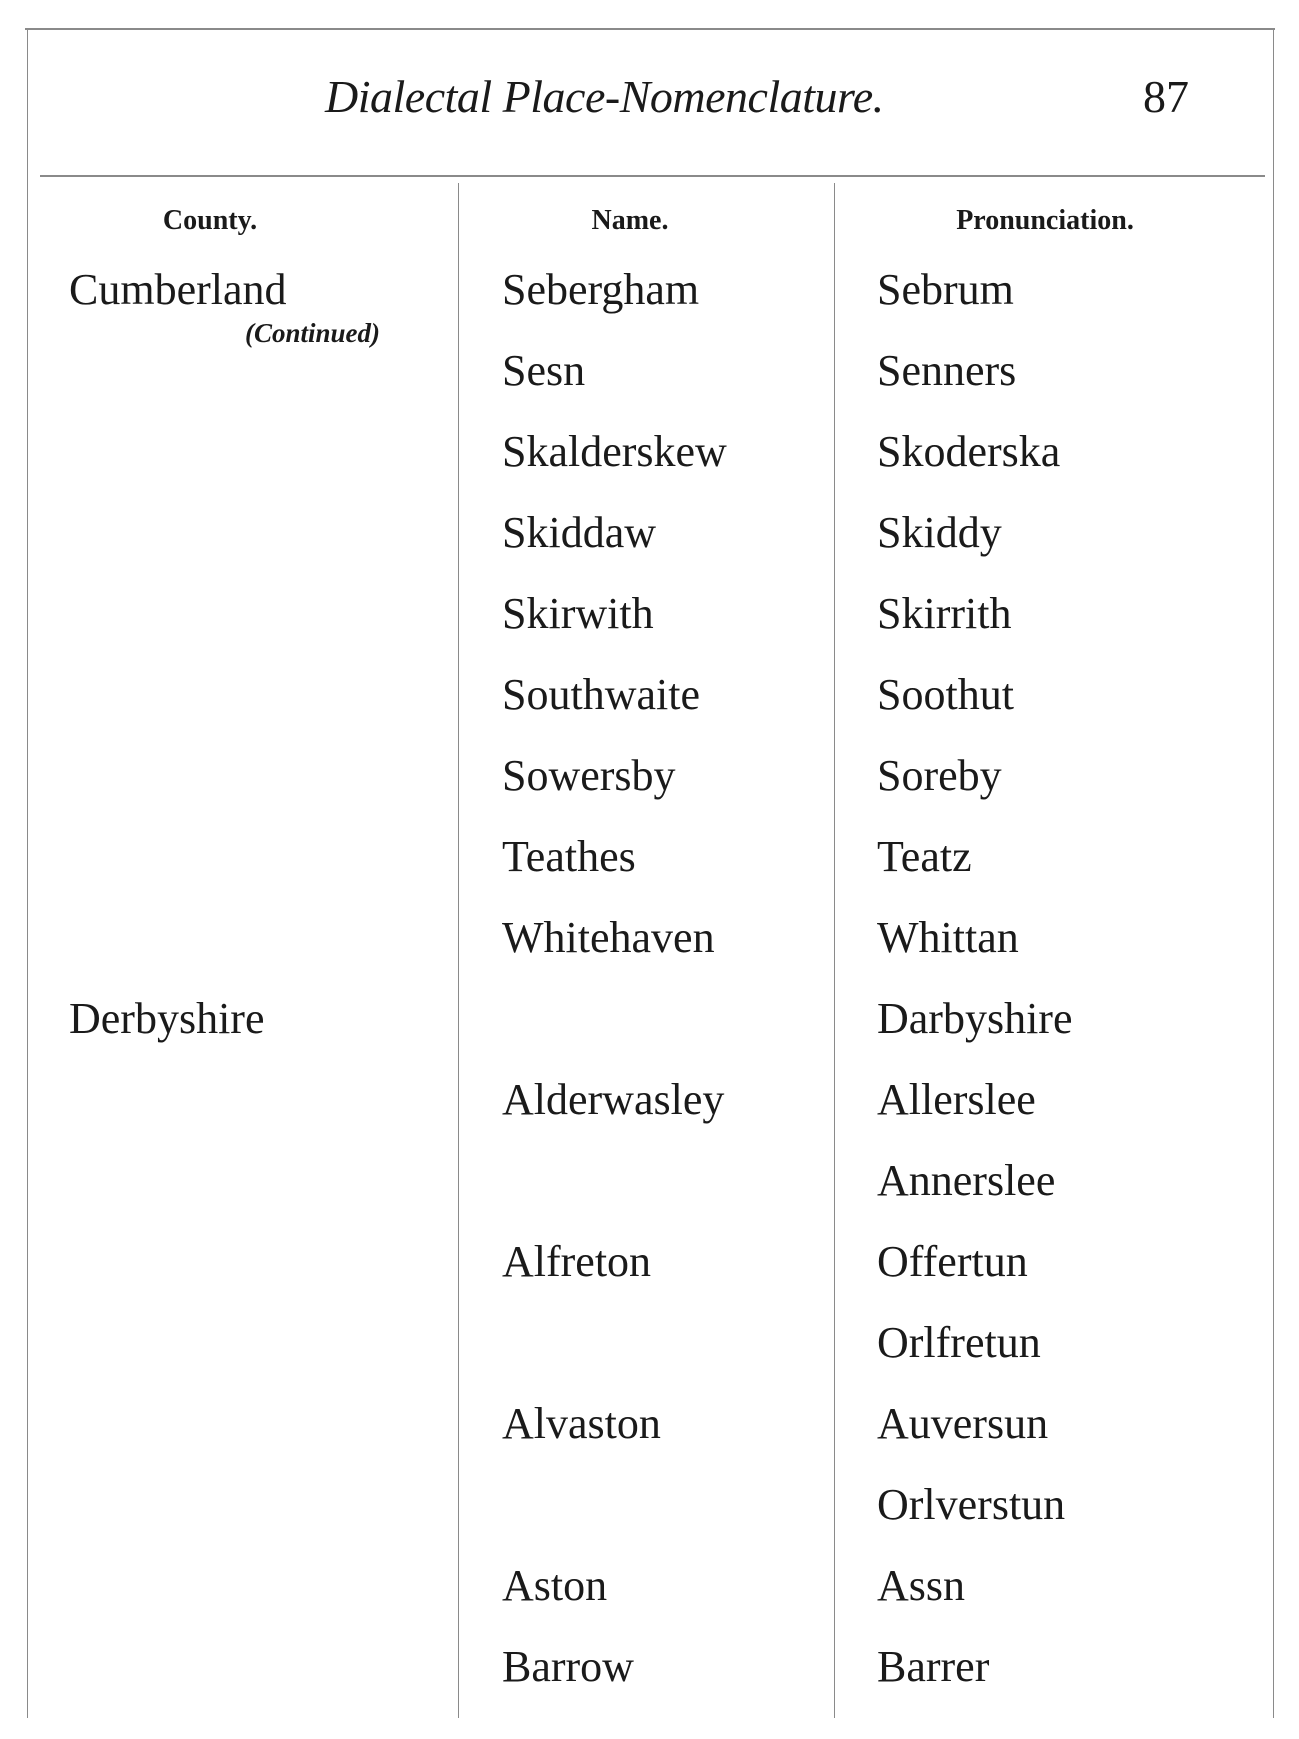 The width and height of the screenshot is (1299, 1739). I want to click on table-cell-pronunciation: Annerslee, so click(966, 1180).